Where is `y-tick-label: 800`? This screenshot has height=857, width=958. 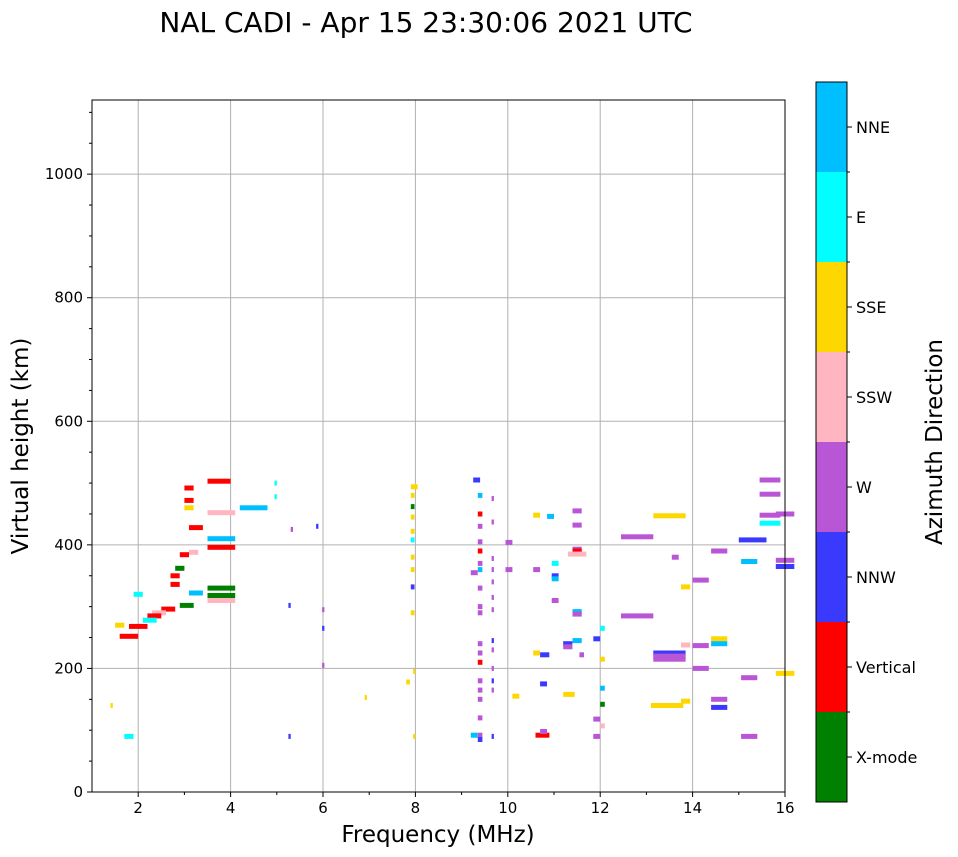
y-tick-label: 800 is located at coordinates (68, 298).